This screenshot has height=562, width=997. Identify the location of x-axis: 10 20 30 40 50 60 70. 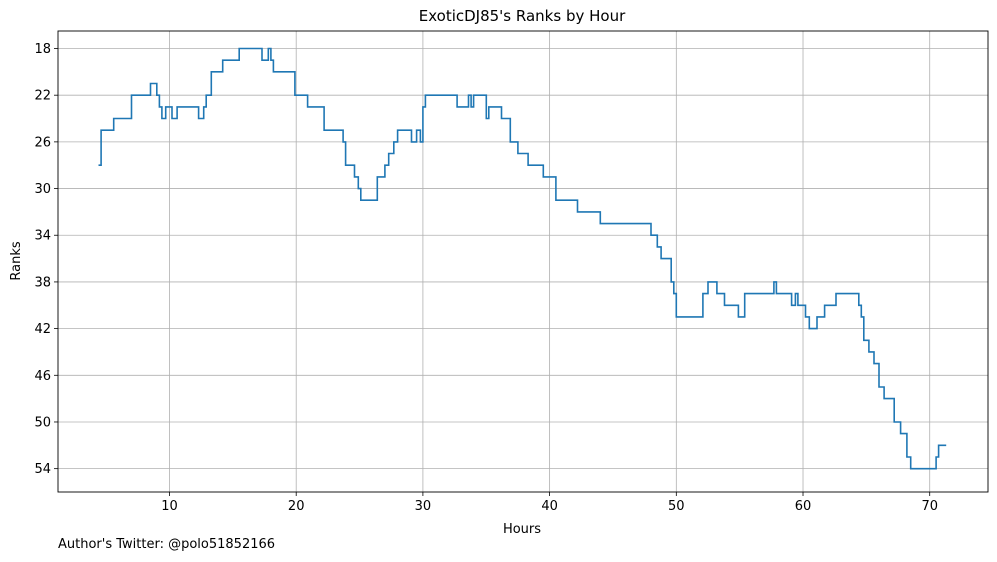
(549, 503).